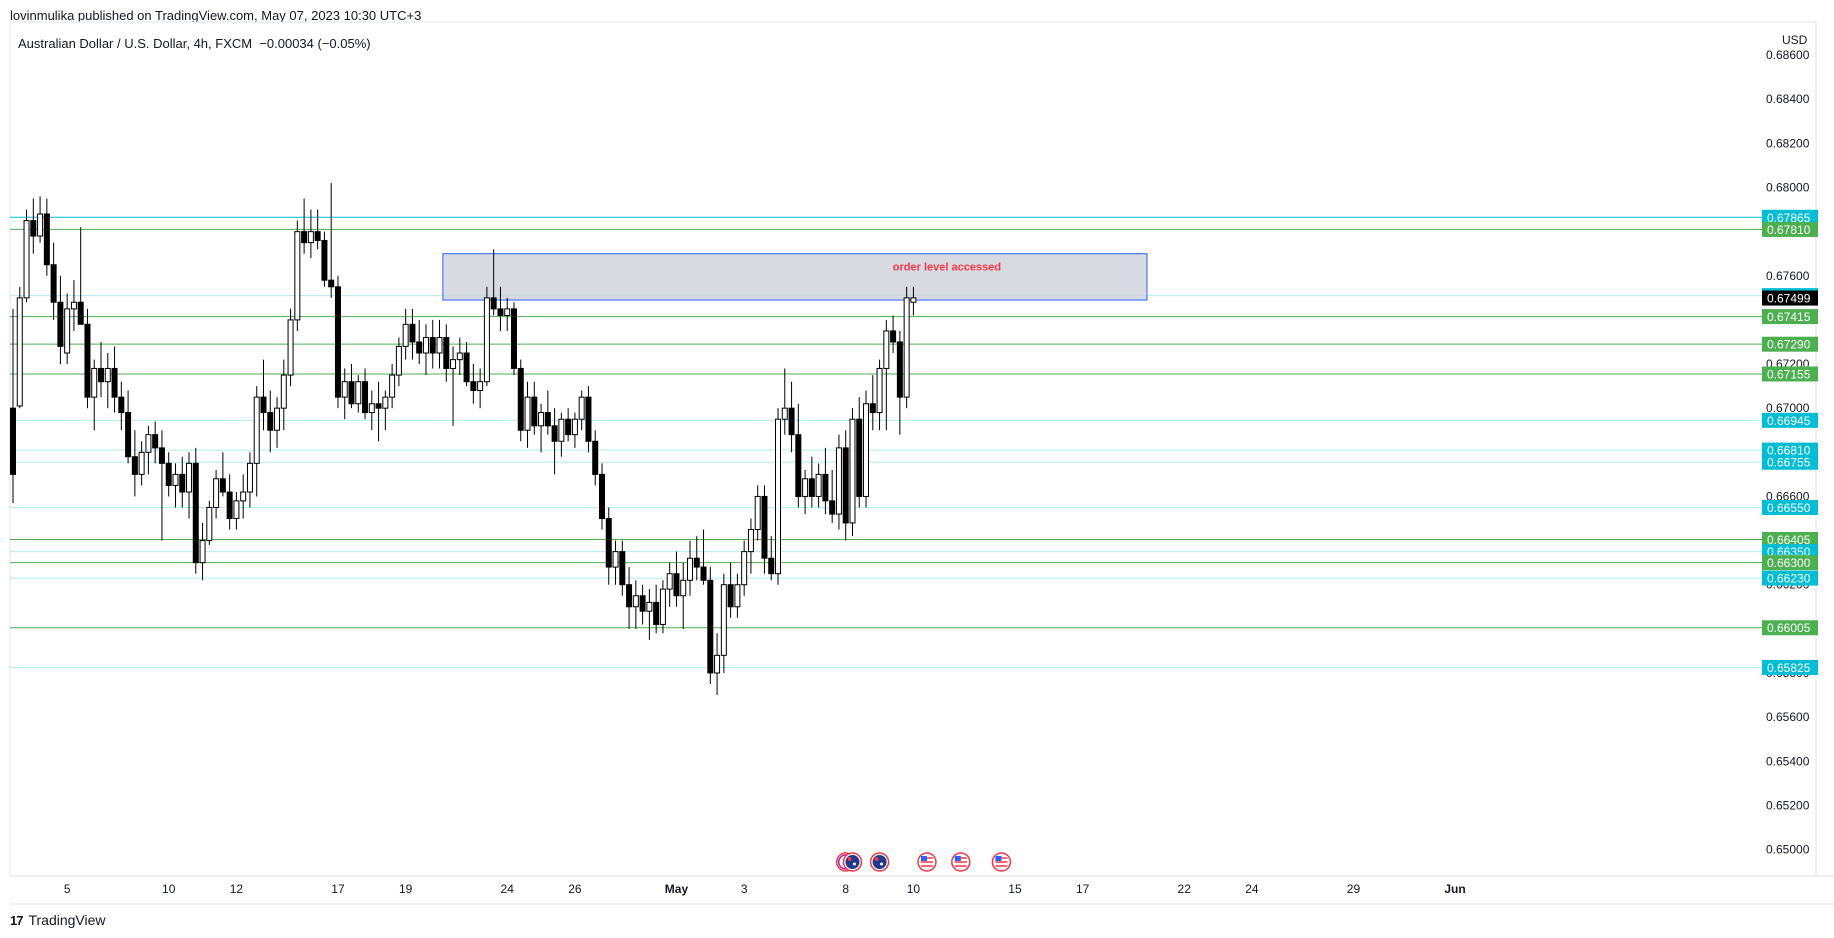  Describe the element at coordinates (1788, 761) in the screenshot. I see `price-tick-label: 0.65400` at that location.